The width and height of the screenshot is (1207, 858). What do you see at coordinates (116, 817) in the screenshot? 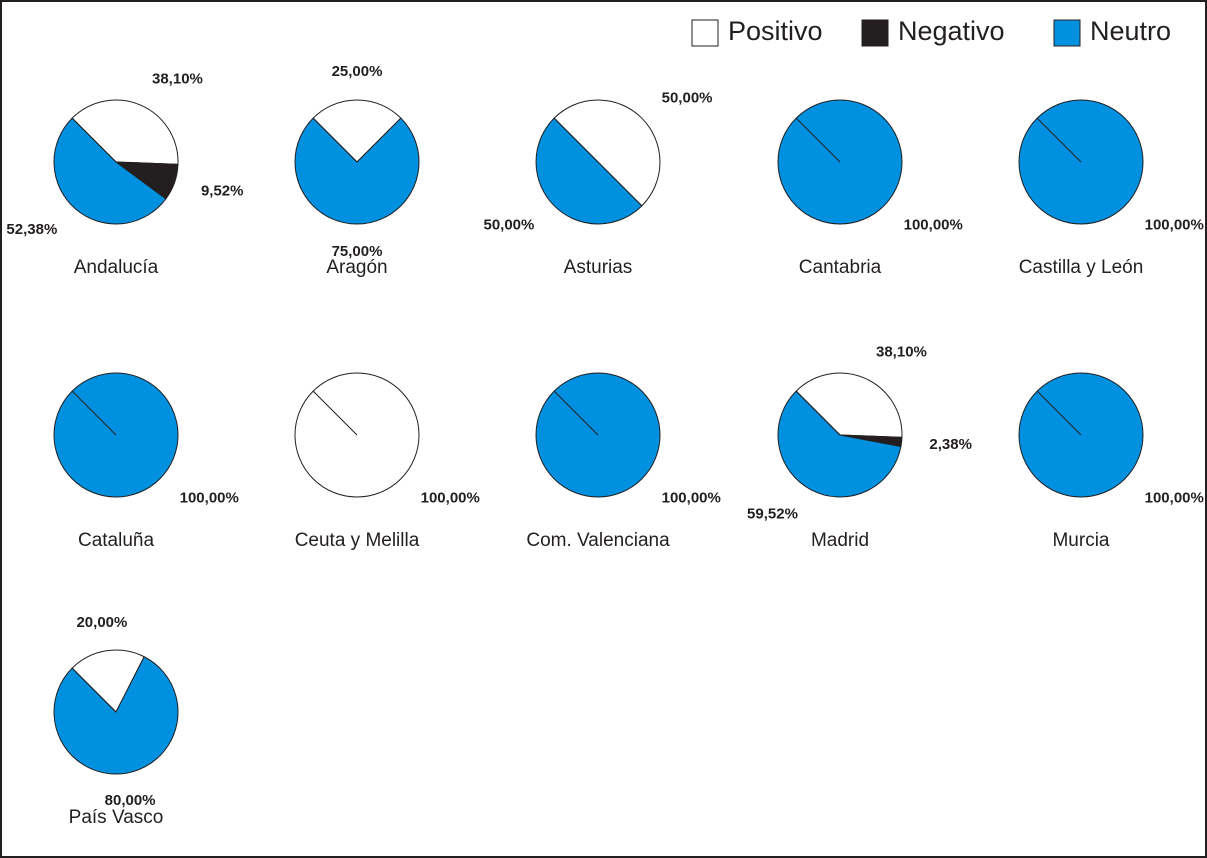
I see `pie-title: País Vasco` at bounding box center [116, 817].